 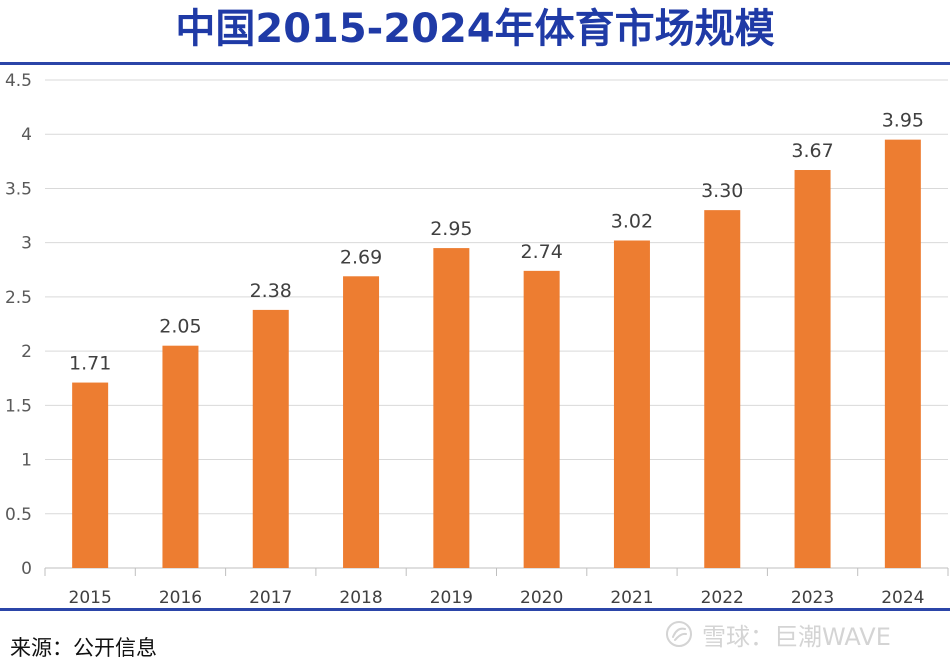 I want to click on snowball-logo-icon, so click(x=679, y=634).